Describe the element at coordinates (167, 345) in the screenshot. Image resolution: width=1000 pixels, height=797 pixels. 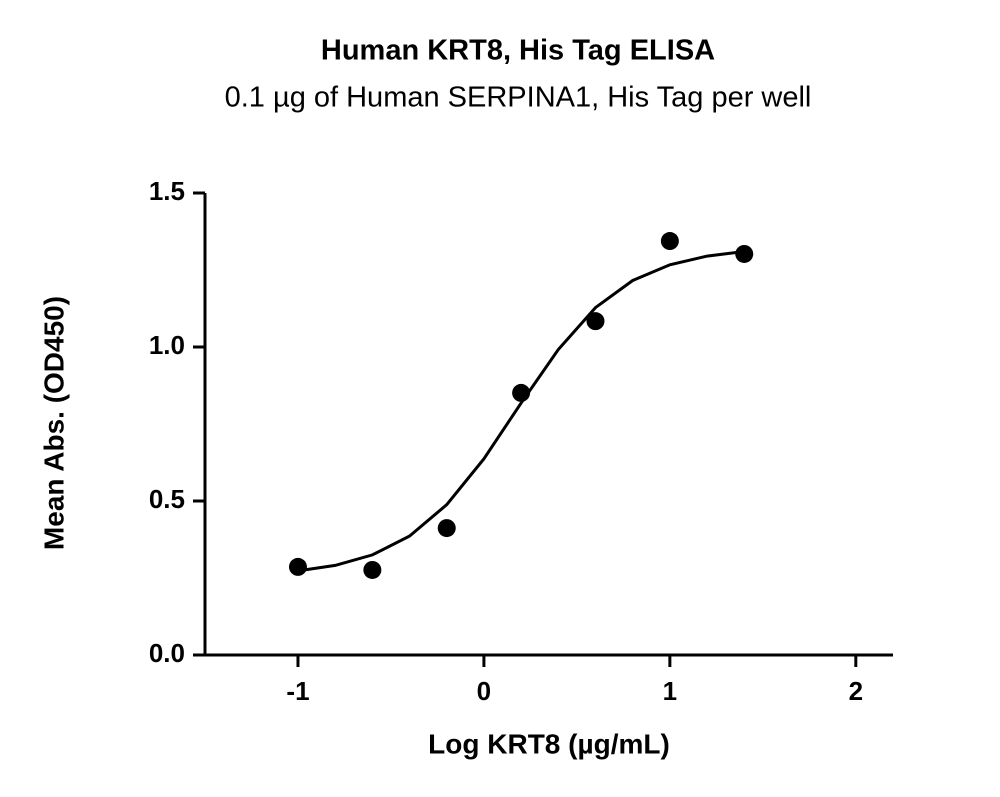
I see `y-tick-label: 1.0` at that location.